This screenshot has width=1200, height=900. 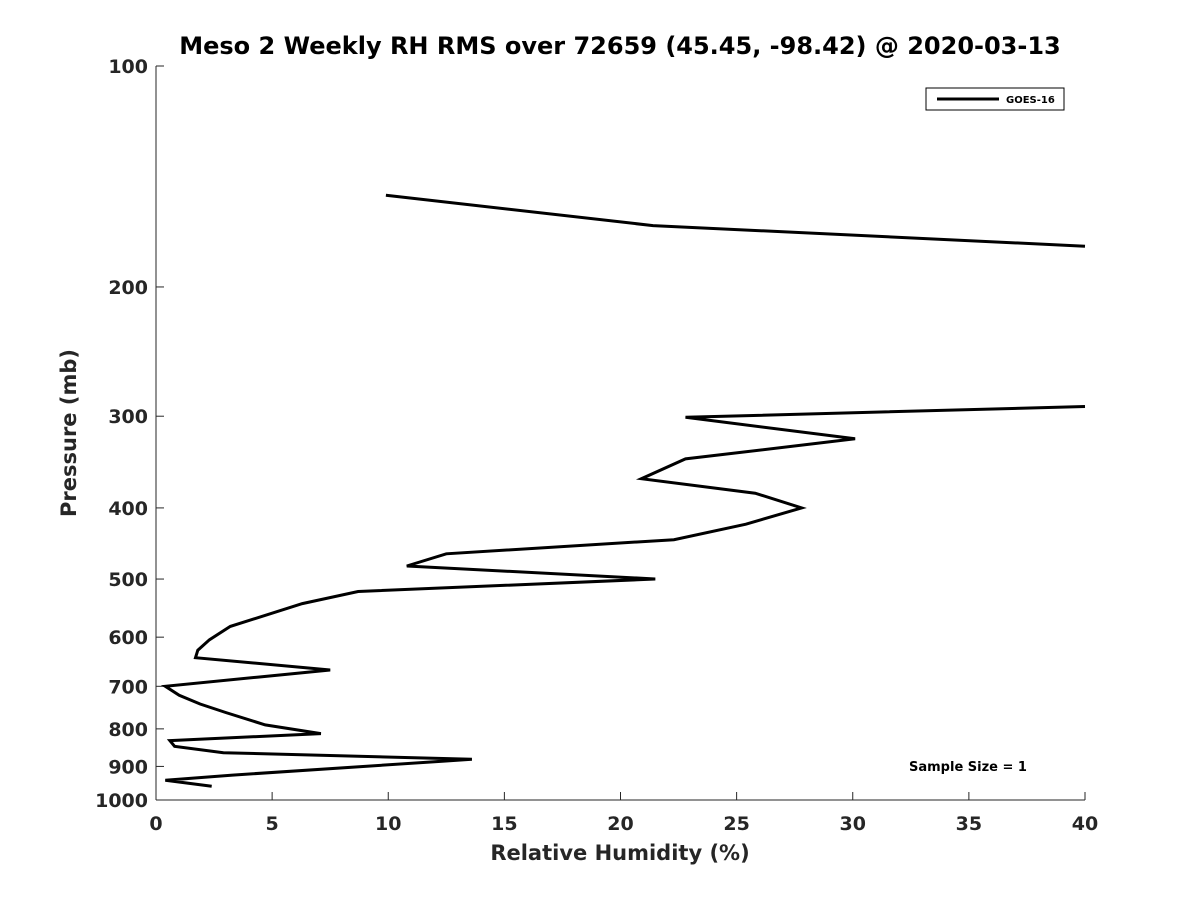 What do you see at coordinates (272, 824) in the screenshot?
I see `x-tick-label: 5` at bounding box center [272, 824].